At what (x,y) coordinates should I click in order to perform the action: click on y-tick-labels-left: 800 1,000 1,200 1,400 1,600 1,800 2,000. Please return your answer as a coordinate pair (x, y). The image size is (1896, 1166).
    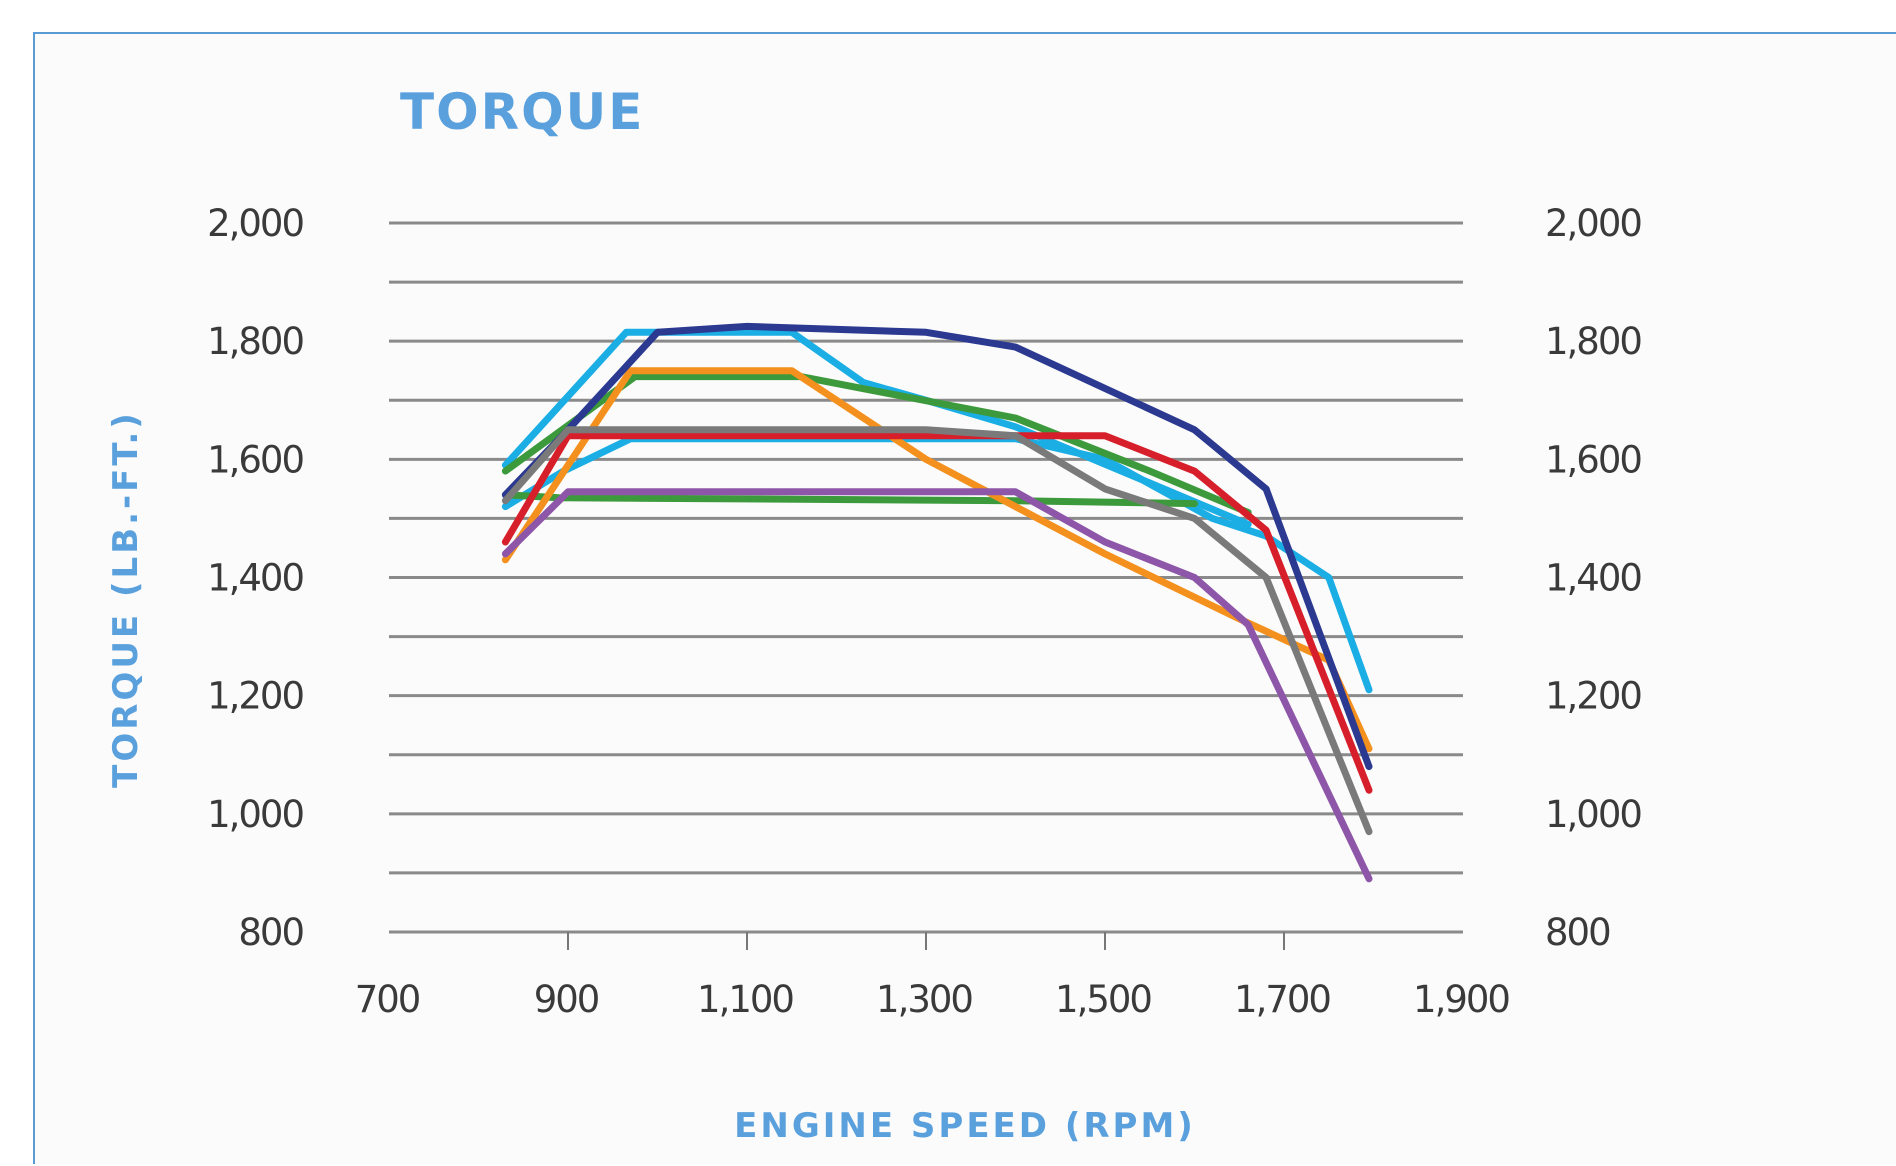
    Looking at the image, I should click on (256, 578).